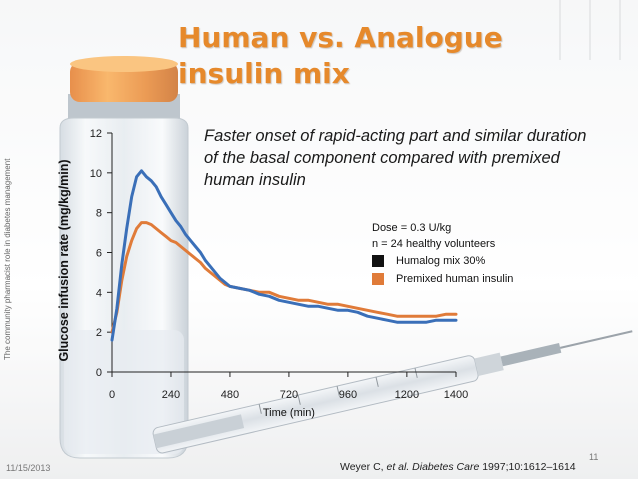  Describe the element at coordinates (527, 467) in the screenshot. I see `citation-suffix: 1997;10:1612–1614` at that location.